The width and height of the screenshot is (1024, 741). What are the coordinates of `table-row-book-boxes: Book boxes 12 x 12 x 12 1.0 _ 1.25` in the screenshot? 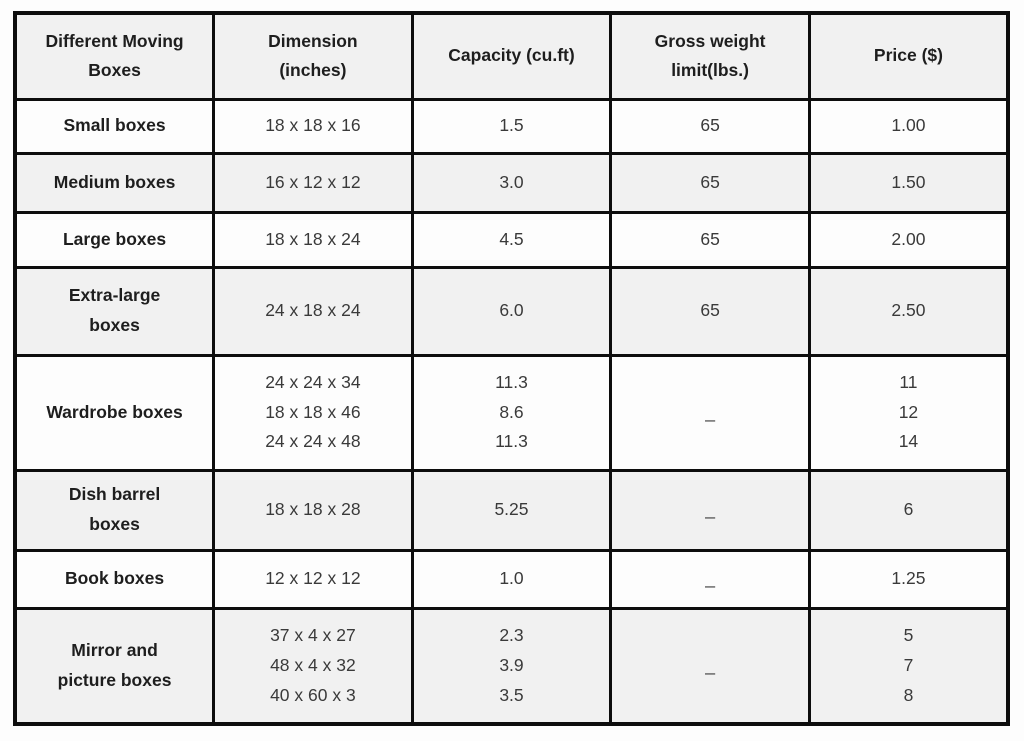 It's located at (511, 579).